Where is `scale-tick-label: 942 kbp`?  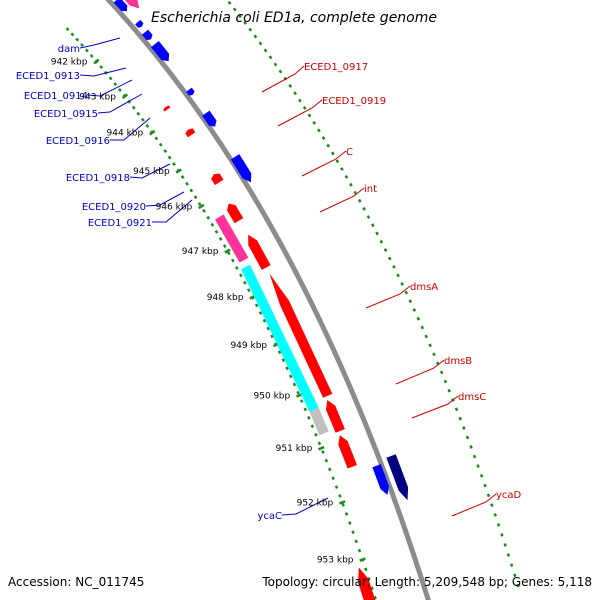 scale-tick-label: 942 kbp is located at coordinates (69, 63).